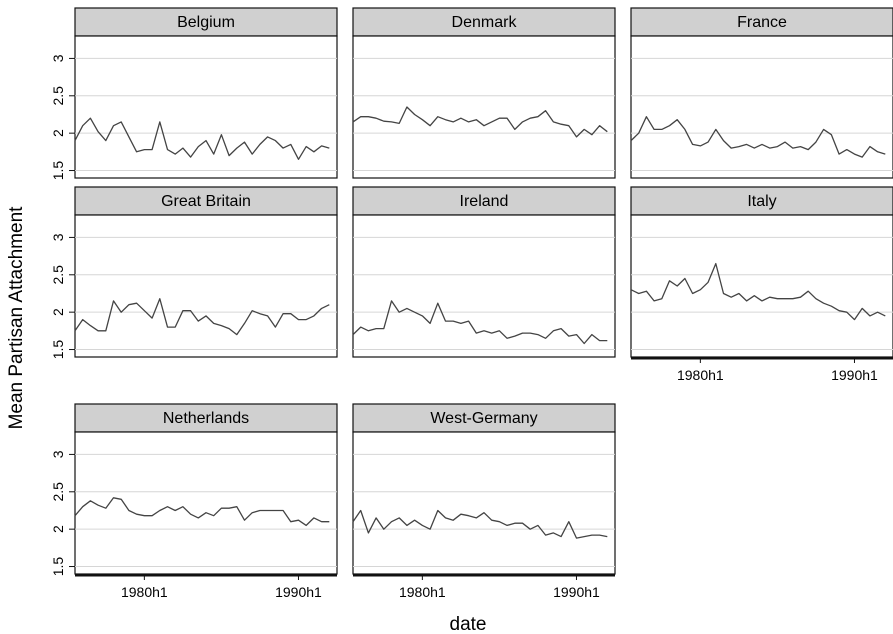 This screenshot has width=893, height=634. I want to click on panel-ireland: Ireland, so click(484, 272).